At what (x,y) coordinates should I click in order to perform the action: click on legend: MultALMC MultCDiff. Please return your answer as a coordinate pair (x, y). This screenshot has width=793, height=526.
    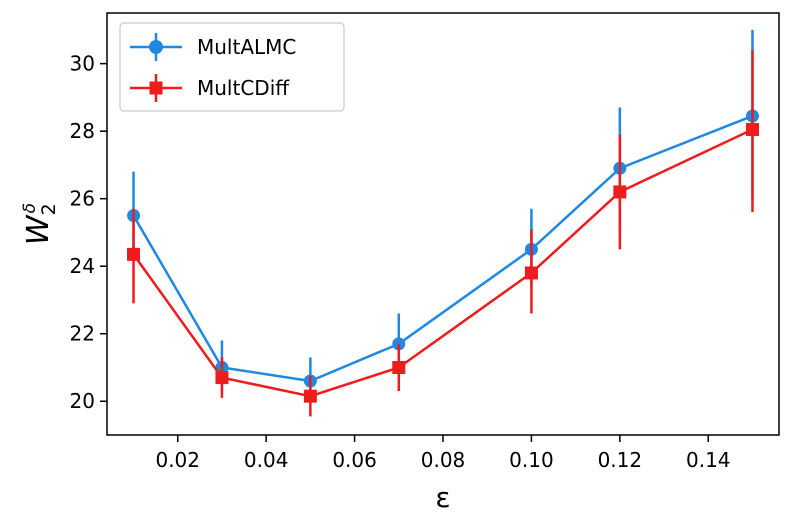
    Looking at the image, I should click on (232, 67).